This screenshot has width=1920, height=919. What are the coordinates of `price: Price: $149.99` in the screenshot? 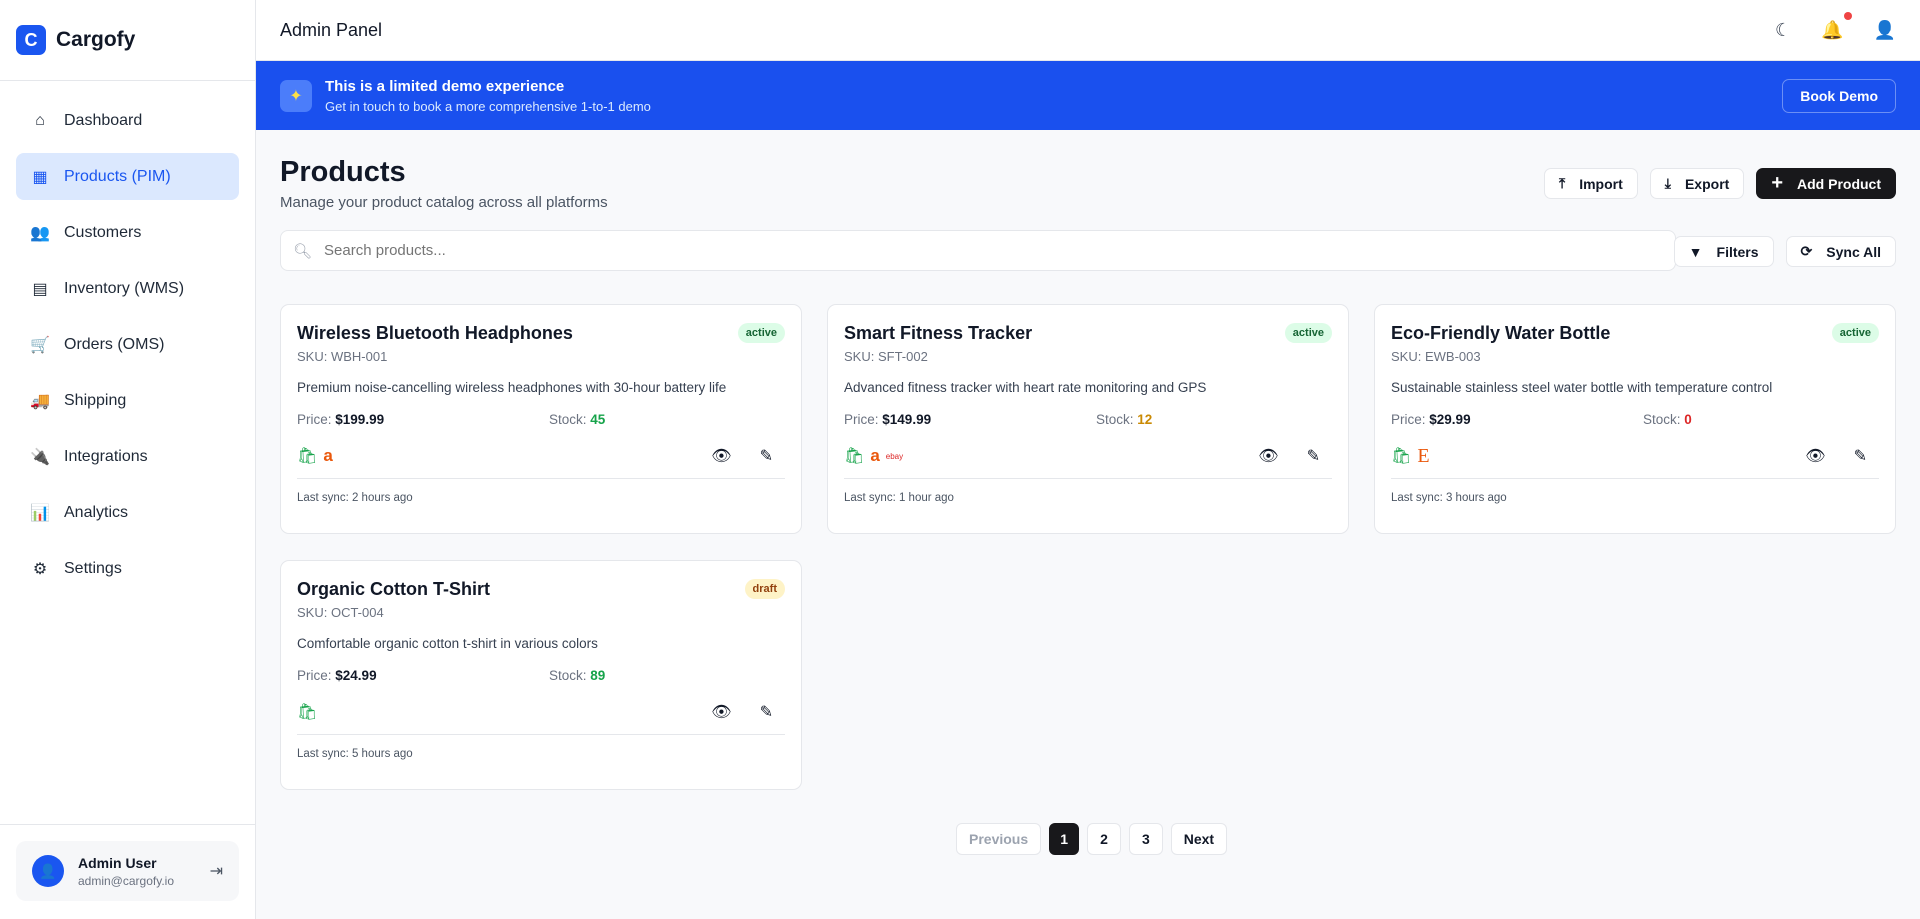 It's located at (970, 419).